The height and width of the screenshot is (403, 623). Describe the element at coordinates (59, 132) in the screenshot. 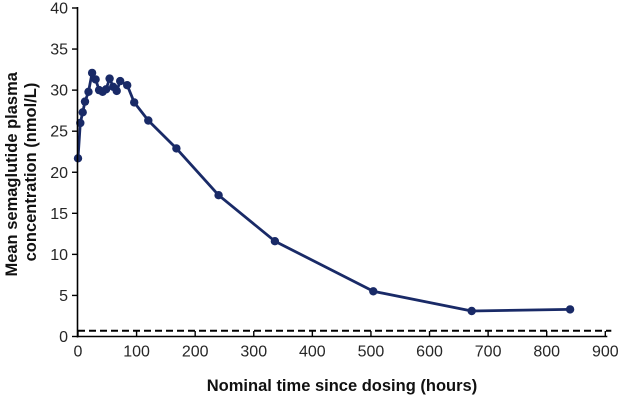

I see `y-tick-label: 25` at that location.